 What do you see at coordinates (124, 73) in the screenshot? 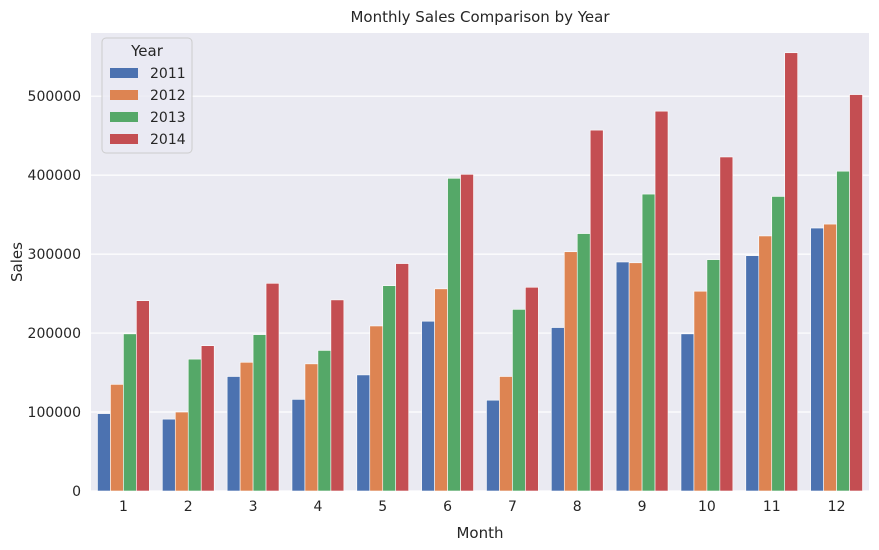
I see `legend-swatch-2011` at bounding box center [124, 73].